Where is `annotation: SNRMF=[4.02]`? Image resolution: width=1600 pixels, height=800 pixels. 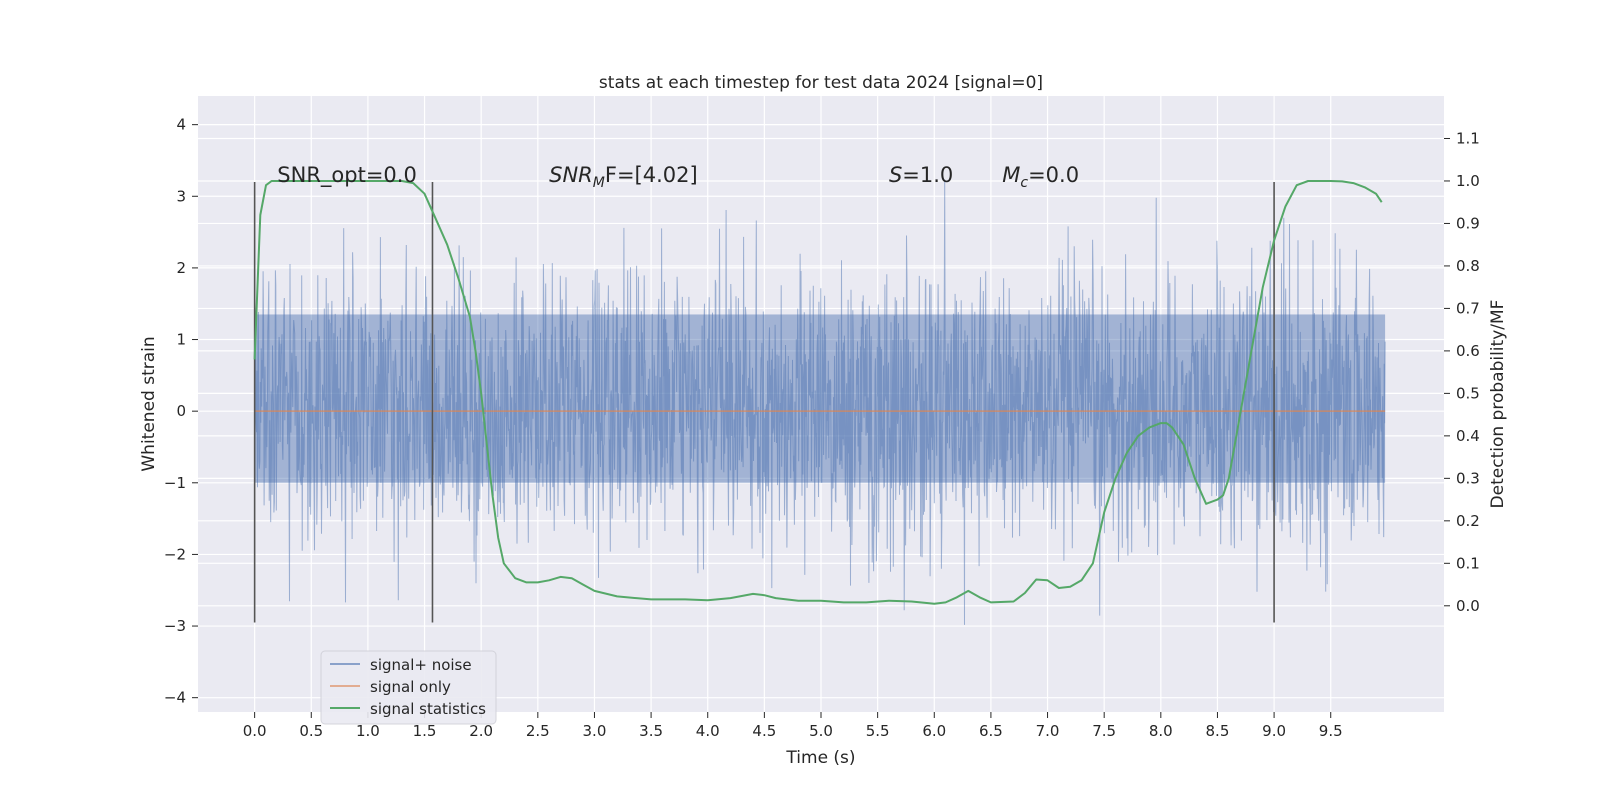
annotation: SNRMF=[4.02] is located at coordinates (623, 177).